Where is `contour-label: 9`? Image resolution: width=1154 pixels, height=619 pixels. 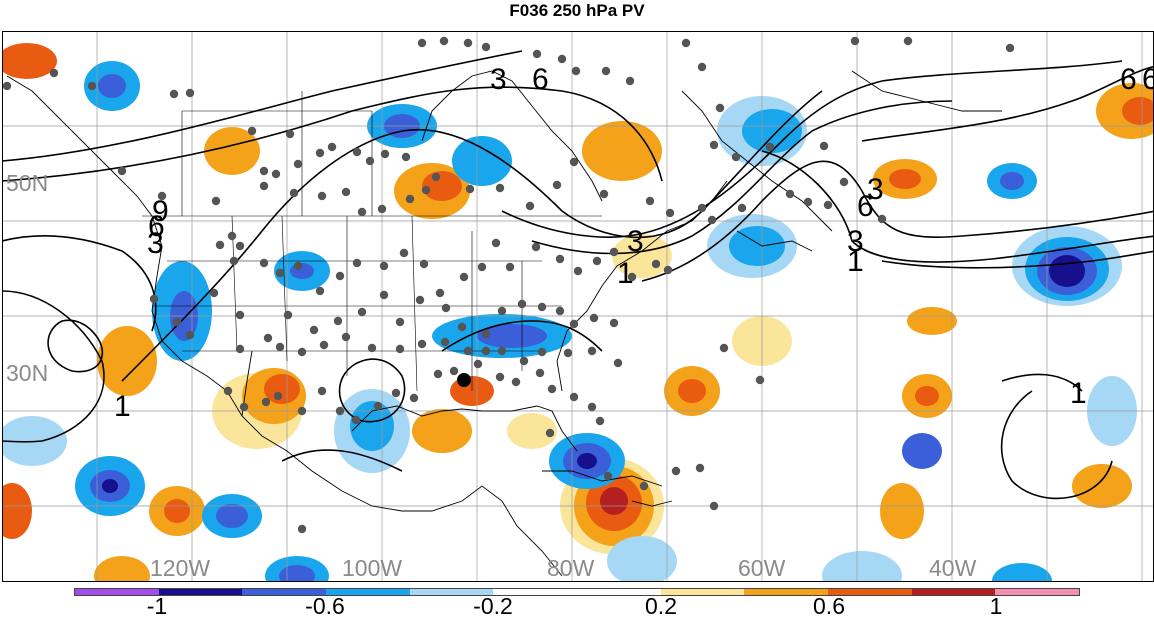
contour-label: 9 is located at coordinates (160, 211).